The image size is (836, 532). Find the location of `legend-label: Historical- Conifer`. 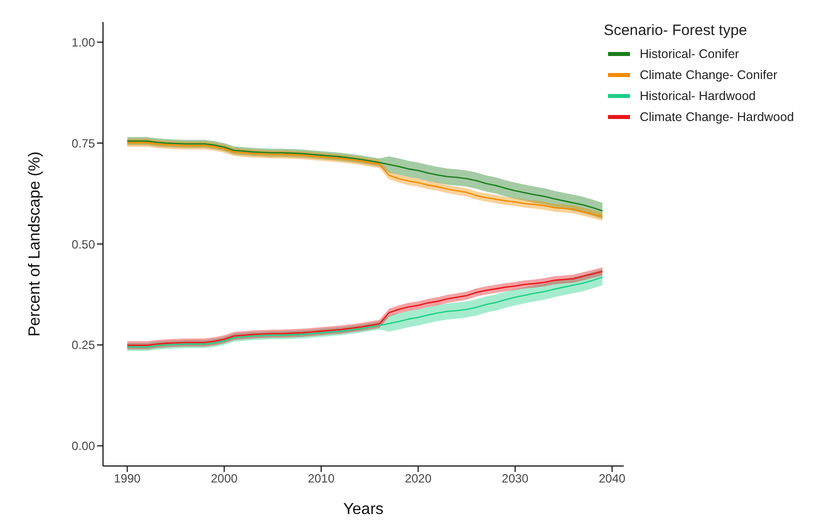

legend-label: Historical- Conifer is located at coordinates (689, 54).